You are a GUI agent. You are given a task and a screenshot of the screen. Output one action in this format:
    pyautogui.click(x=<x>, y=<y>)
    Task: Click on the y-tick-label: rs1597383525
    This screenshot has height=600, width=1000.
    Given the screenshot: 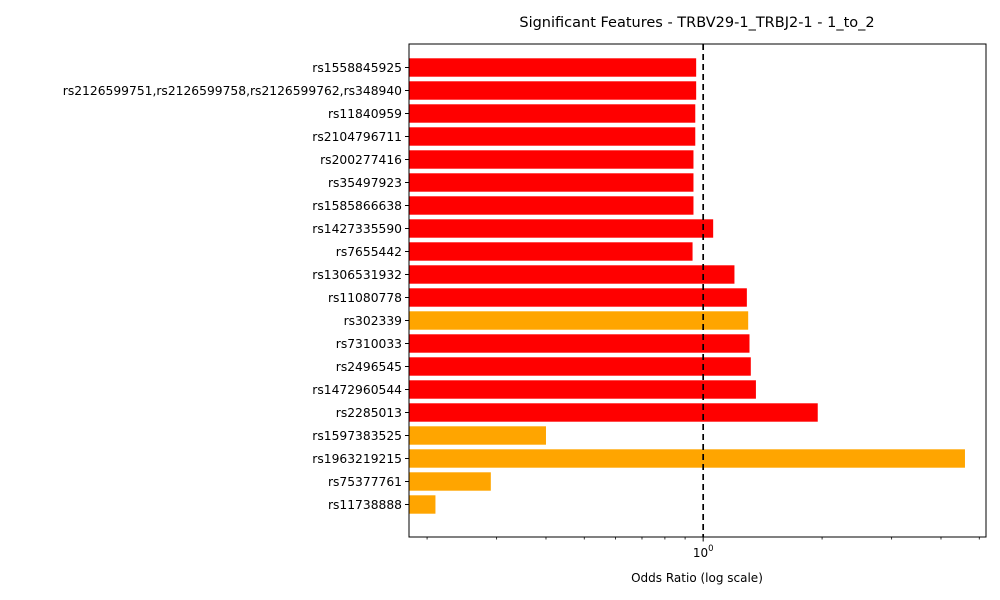 What is the action you would take?
    pyautogui.click(x=357, y=436)
    